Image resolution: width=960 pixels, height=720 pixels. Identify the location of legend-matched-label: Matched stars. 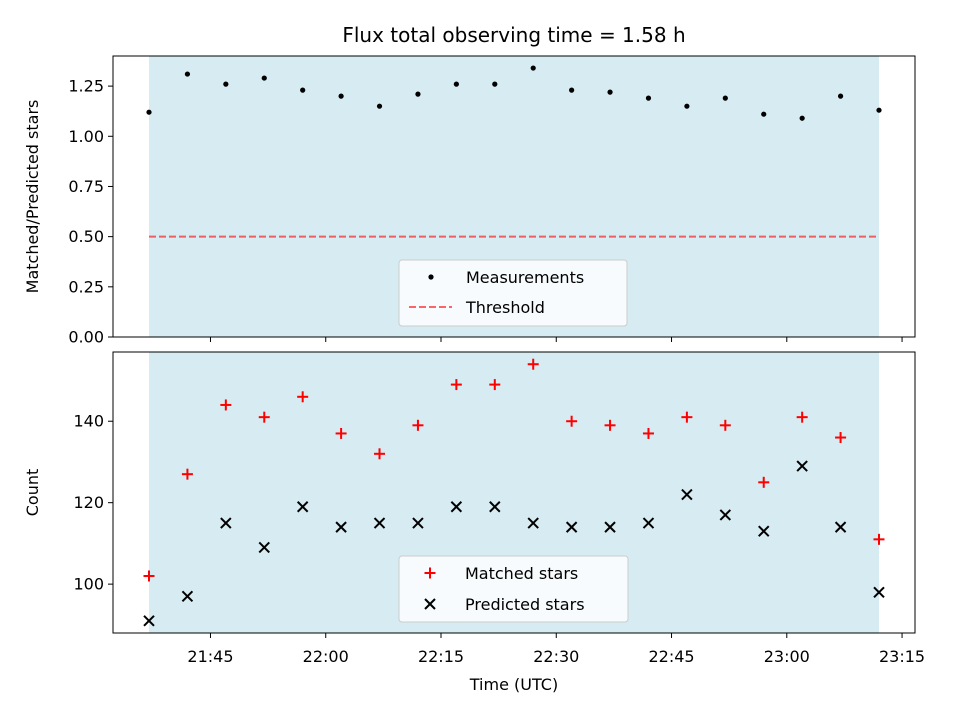
(521, 573).